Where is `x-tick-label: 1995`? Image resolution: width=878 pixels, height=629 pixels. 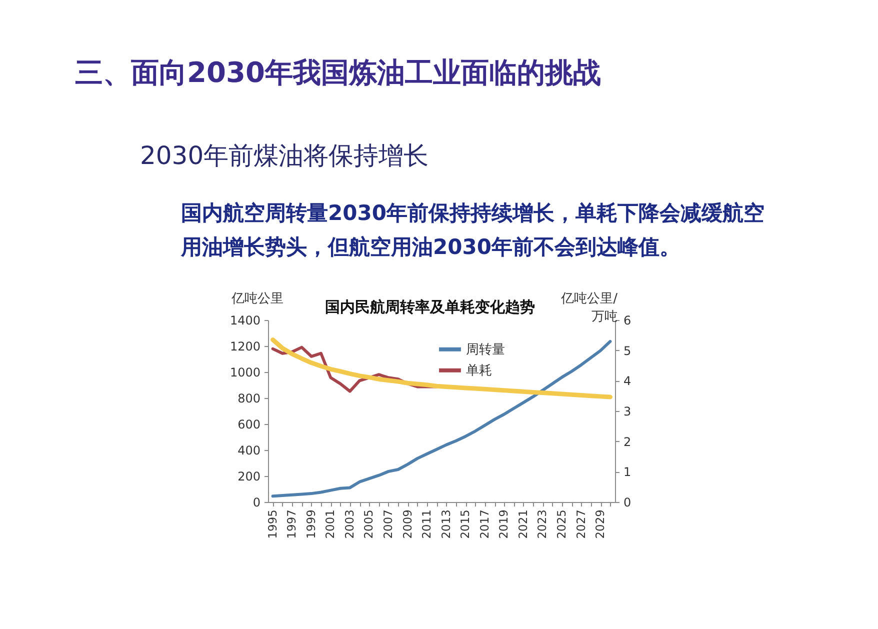 x-tick-label: 1995 is located at coordinates (272, 524).